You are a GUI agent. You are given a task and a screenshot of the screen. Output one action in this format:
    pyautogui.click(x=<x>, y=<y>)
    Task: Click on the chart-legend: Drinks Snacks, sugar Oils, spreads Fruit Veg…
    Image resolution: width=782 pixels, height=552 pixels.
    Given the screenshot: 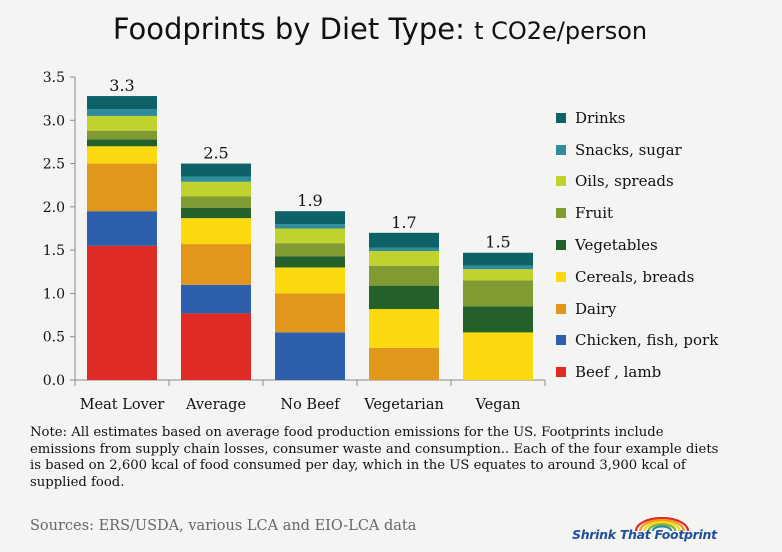 What is the action you would take?
    pyautogui.click(x=666, y=245)
    